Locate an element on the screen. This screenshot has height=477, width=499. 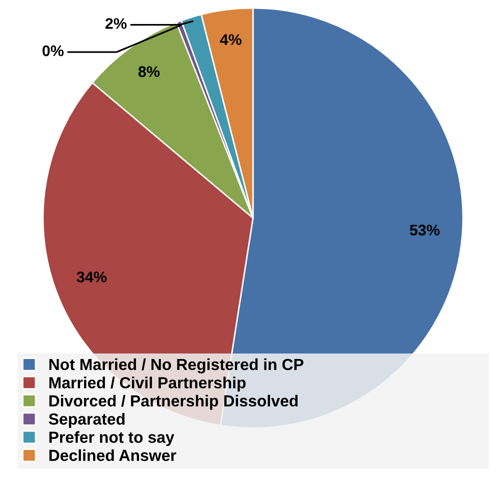
legend-label: Divorced / Partnership Dissolved is located at coordinates (173, 402).